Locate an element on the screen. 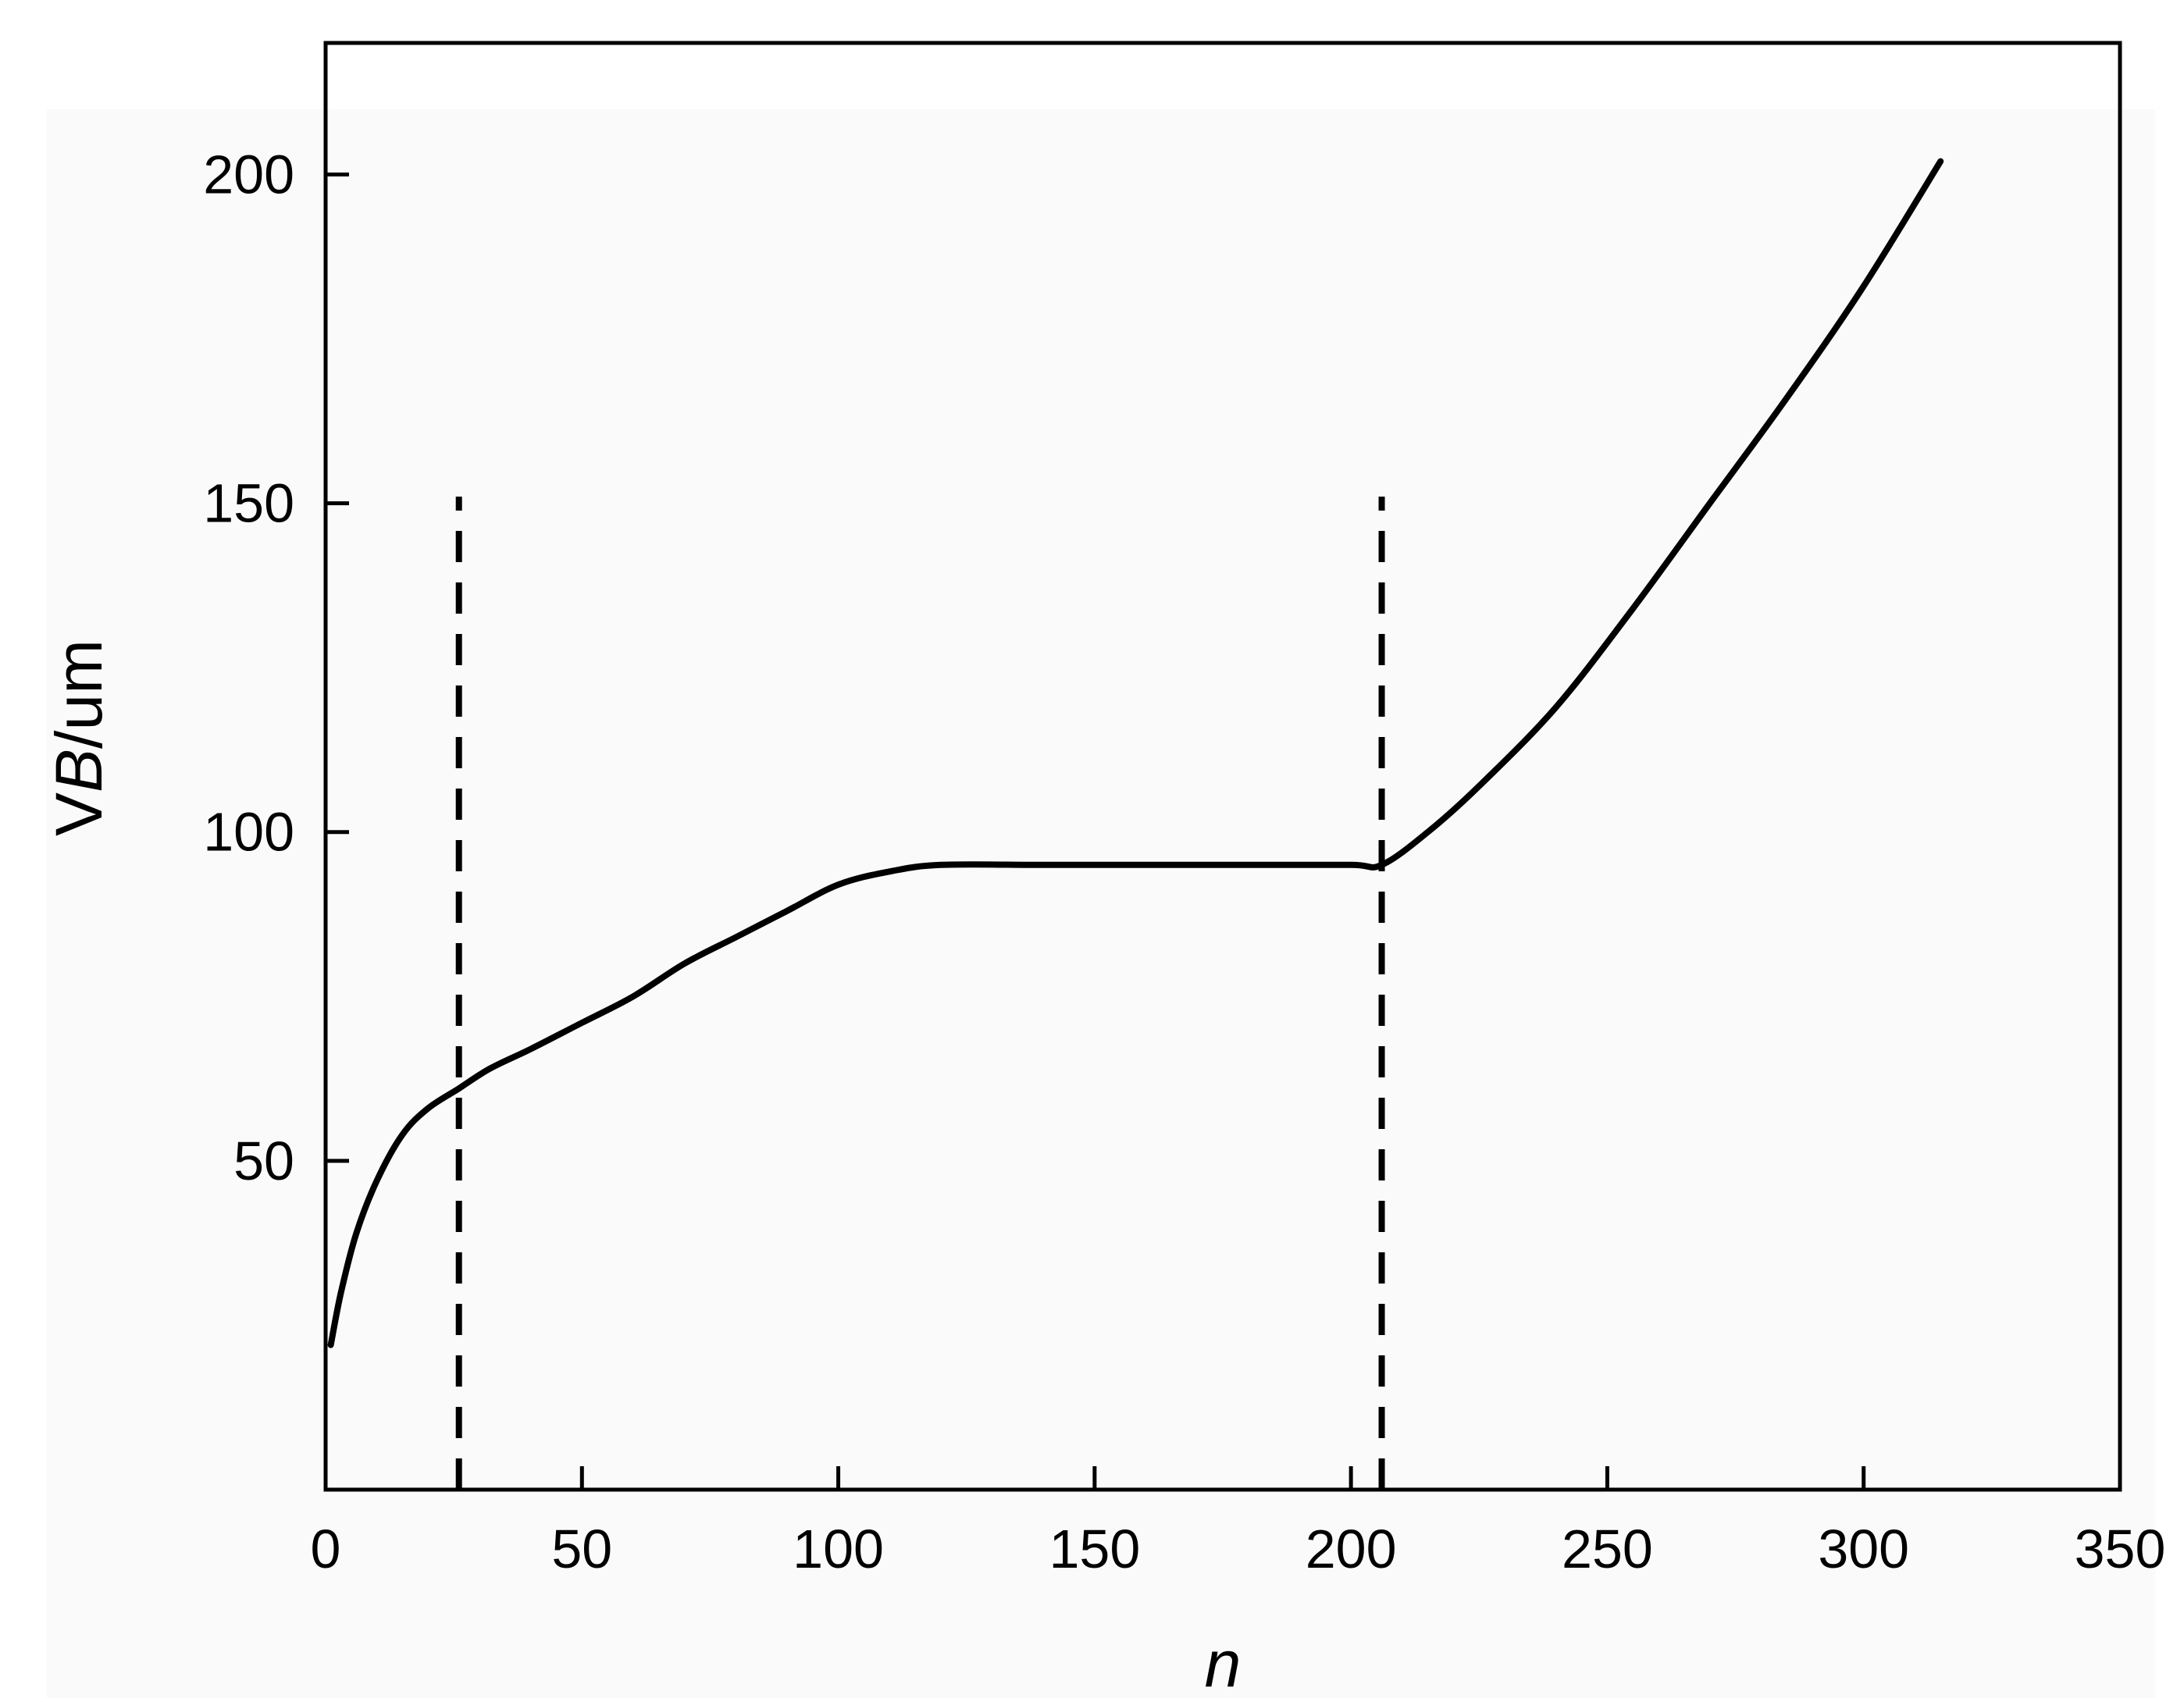 The height and width of the screenshot is (1702, 2184). y-axis-label: VB/um is located at coordinates (79, 737).